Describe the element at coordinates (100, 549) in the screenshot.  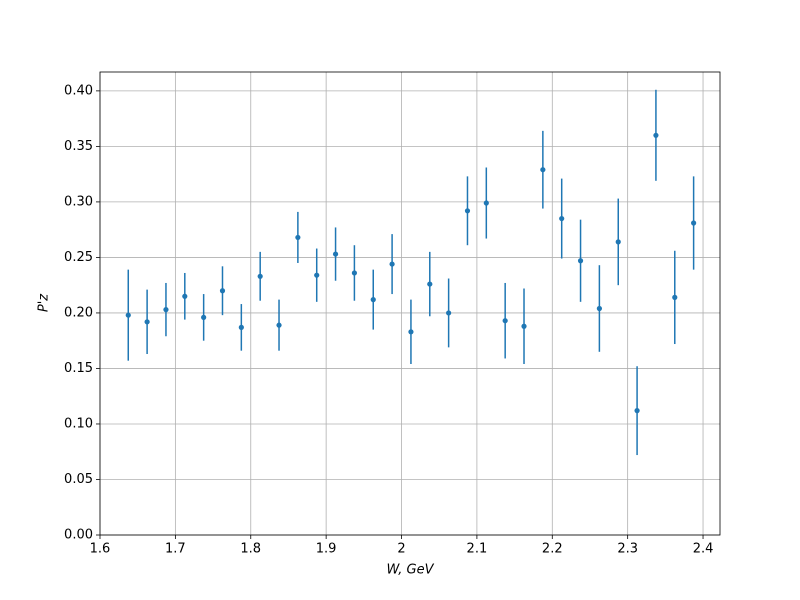
I see `x-tick-label: 1.6` at that location.